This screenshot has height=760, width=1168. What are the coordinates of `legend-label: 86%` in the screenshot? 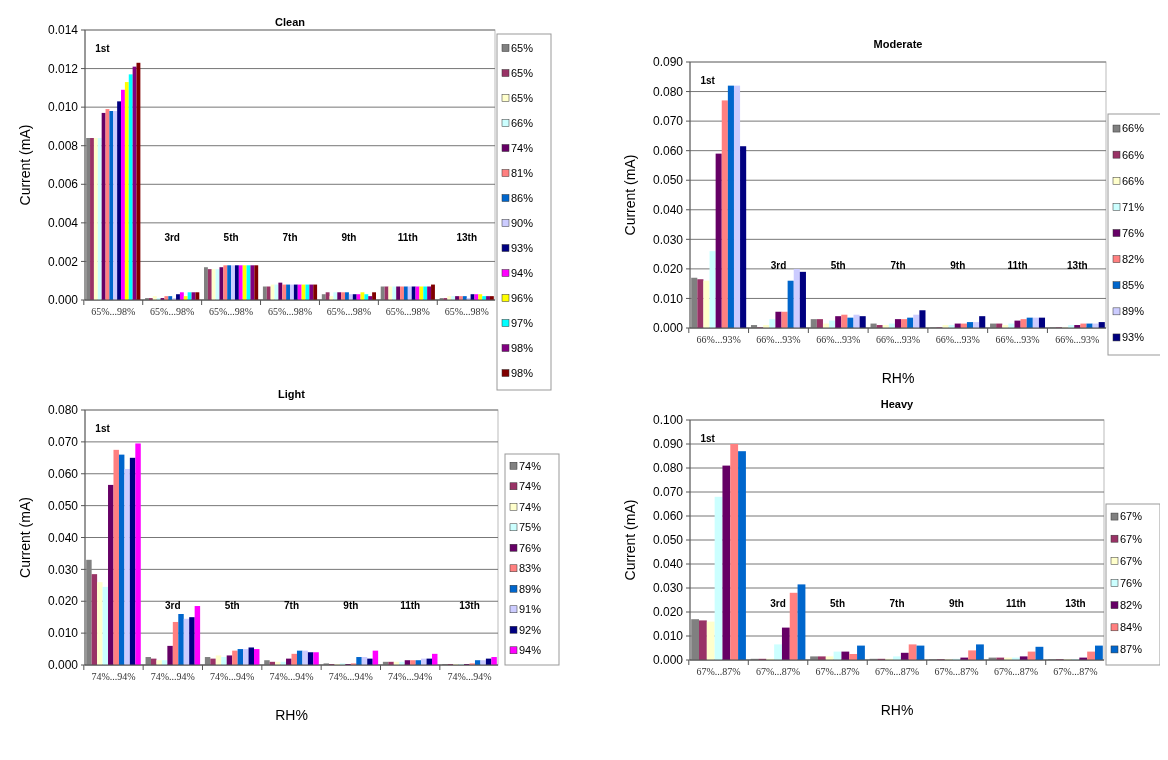 It's located at (522, 197).